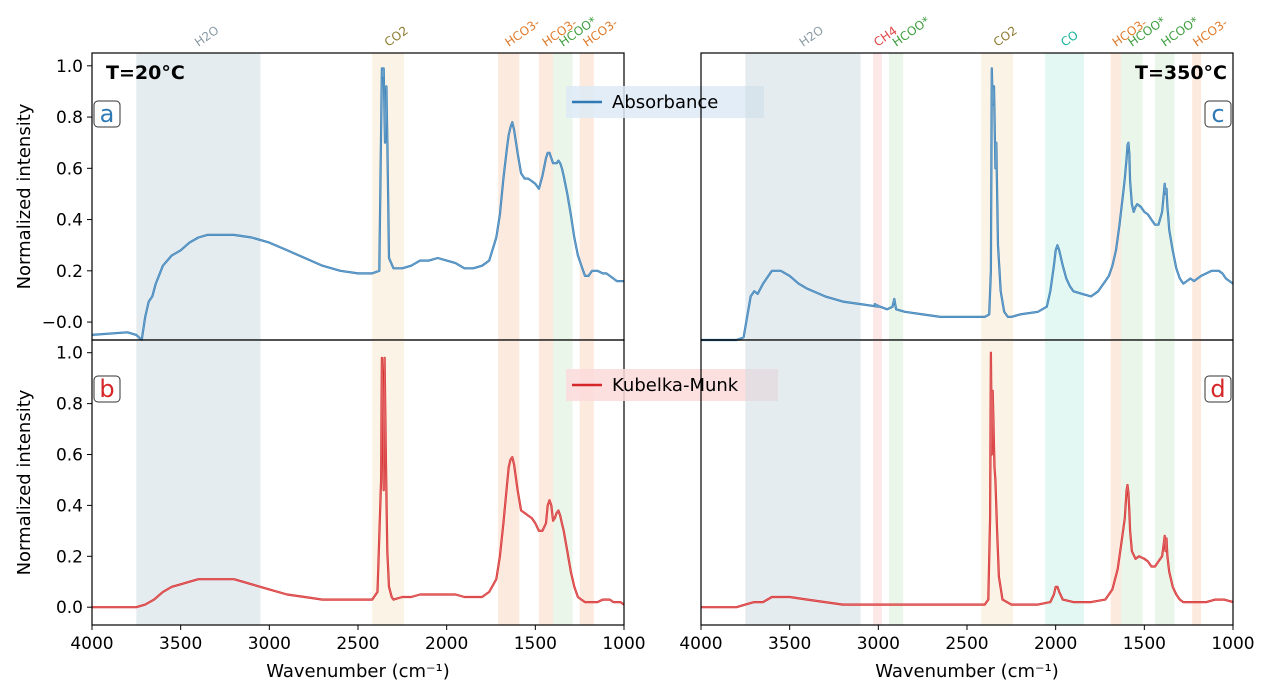 This screenshot has height=695, width=1262. Describe the element at coordinates (107, 114) in the screenshot. I see `panel-letter: a` at that location.